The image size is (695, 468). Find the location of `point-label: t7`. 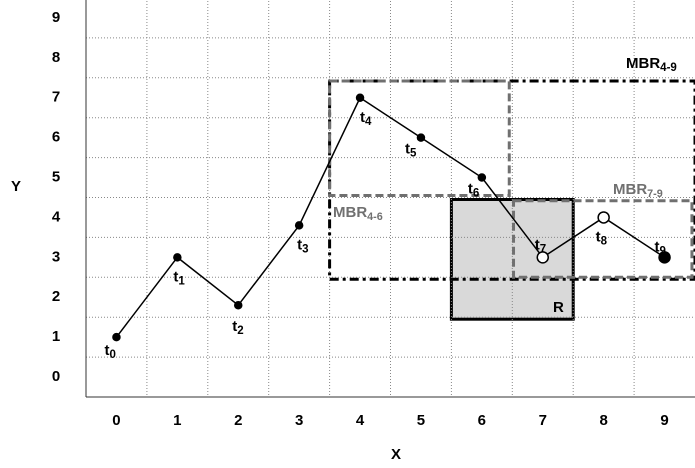

point-label: t7 is located at coordinates (540, 245).